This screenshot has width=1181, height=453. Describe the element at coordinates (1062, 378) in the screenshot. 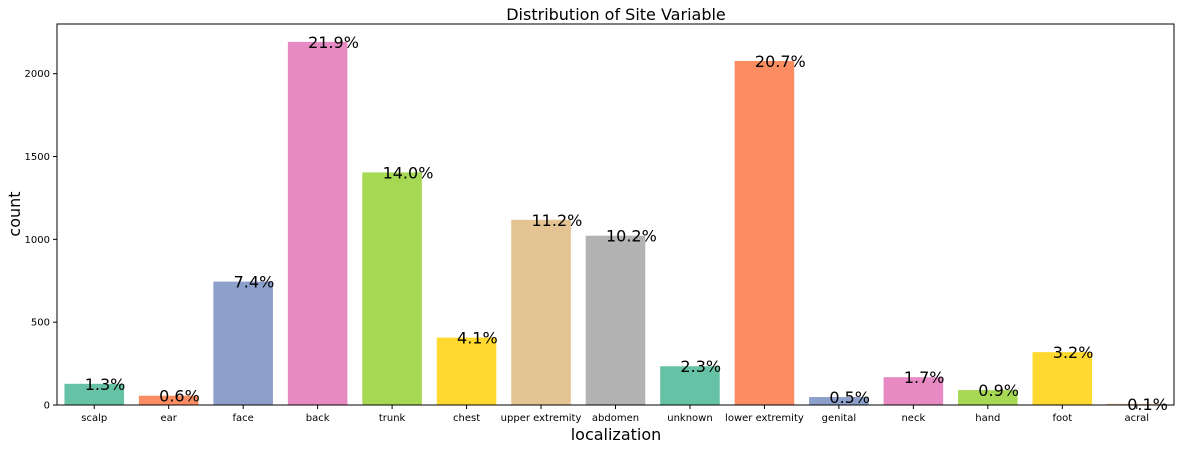

I see `bar-foot` at that location.